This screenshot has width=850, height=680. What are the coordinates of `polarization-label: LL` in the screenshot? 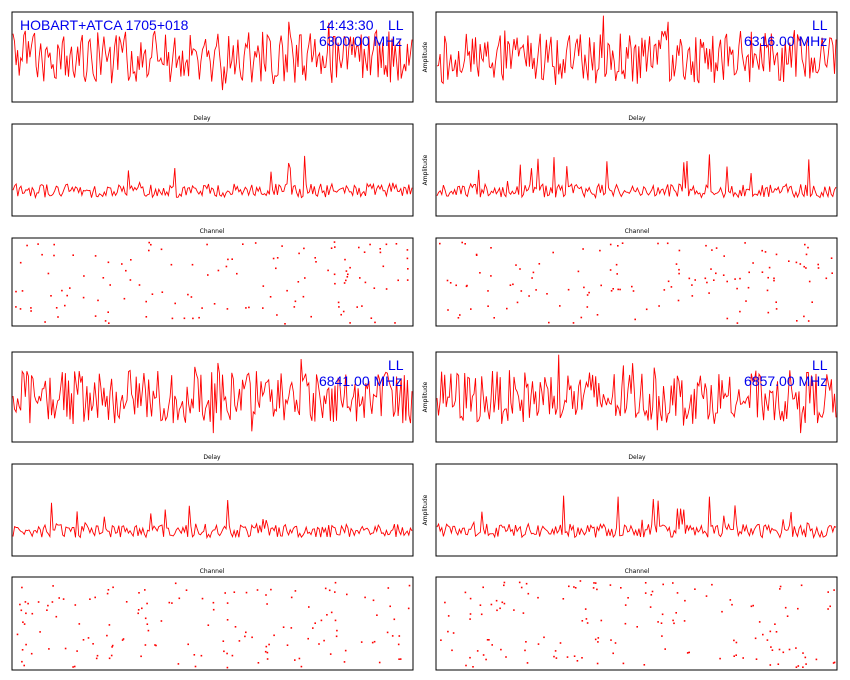 It's located at (820, 365).